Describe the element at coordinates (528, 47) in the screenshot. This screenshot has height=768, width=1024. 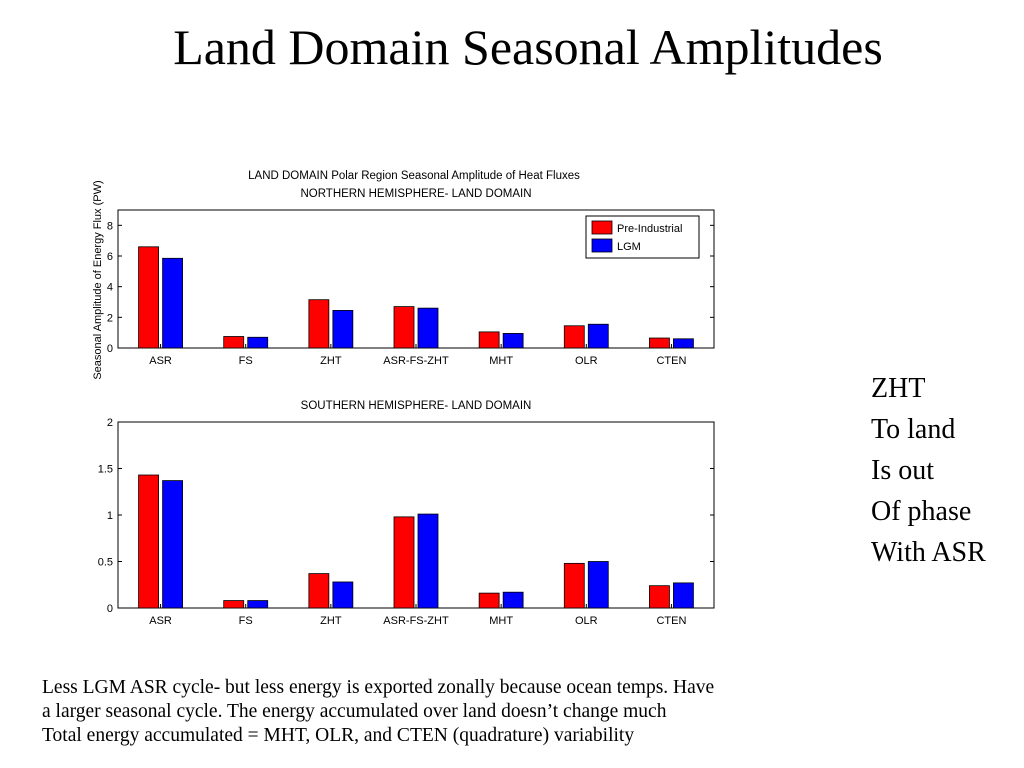
I see `slide-title: Land Domain Seasonal Amplitudes` at that location.